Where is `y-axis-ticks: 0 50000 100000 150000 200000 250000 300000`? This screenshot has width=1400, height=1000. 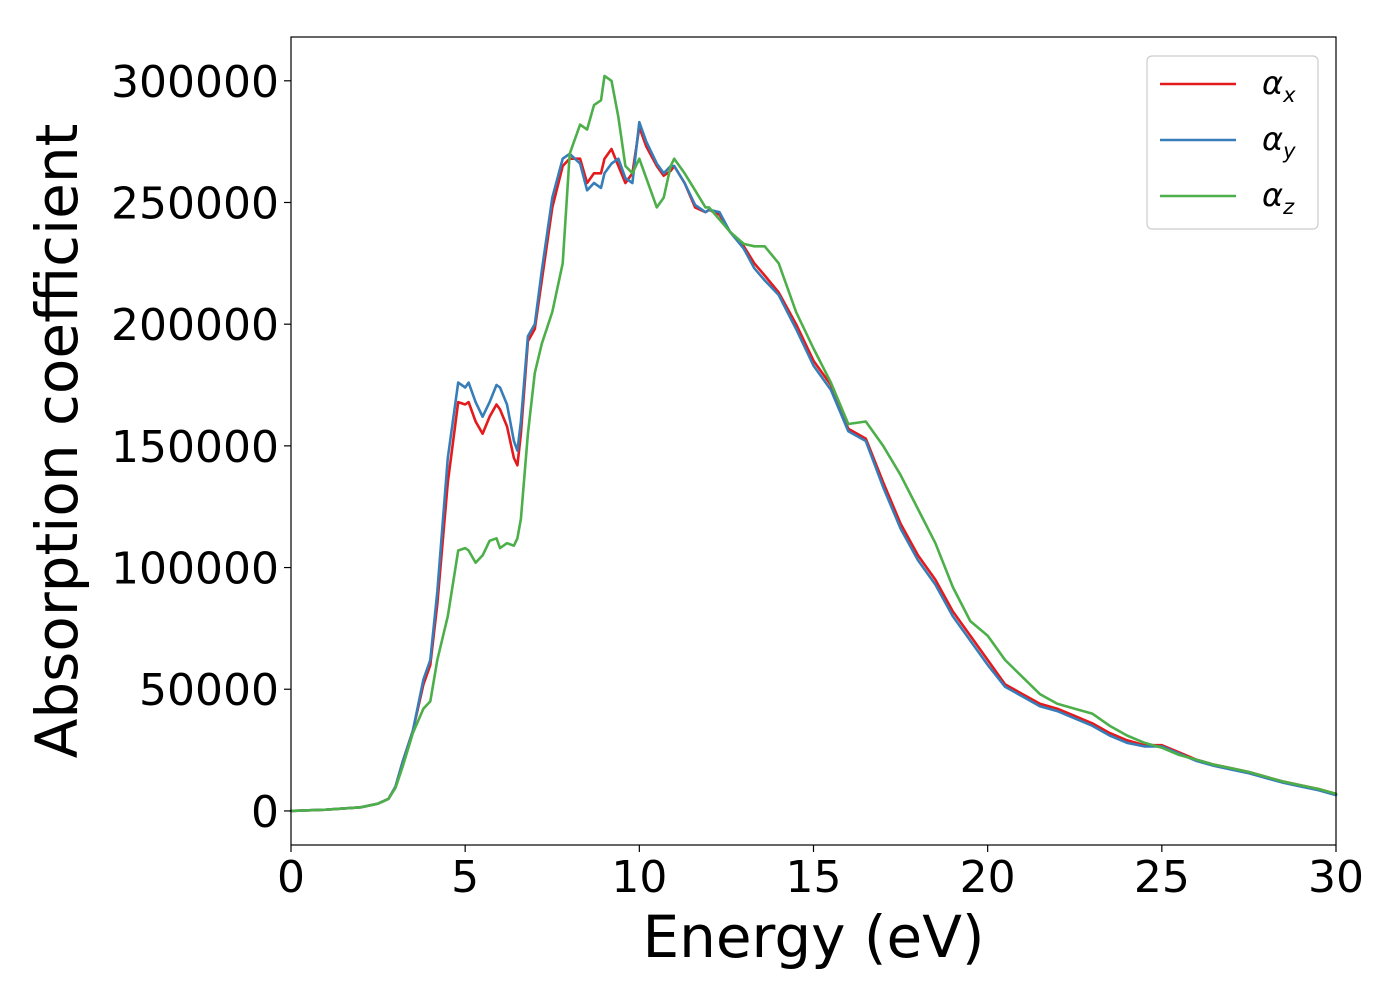
y-axis-ticks: 0 50000 100000 150000 200000 250000 300000 is located at coordinates (201, 447).